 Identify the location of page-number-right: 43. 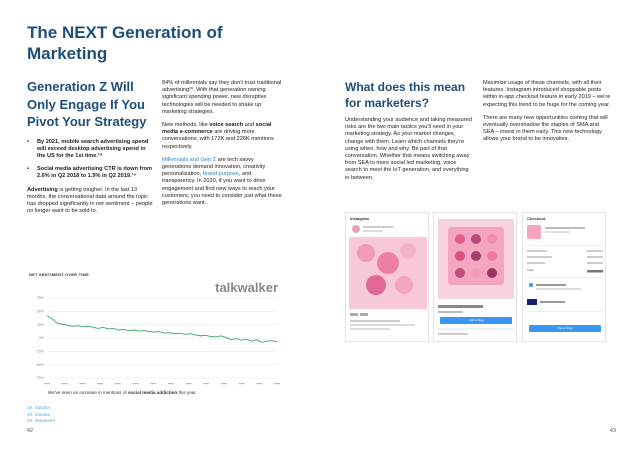
(612, 431).